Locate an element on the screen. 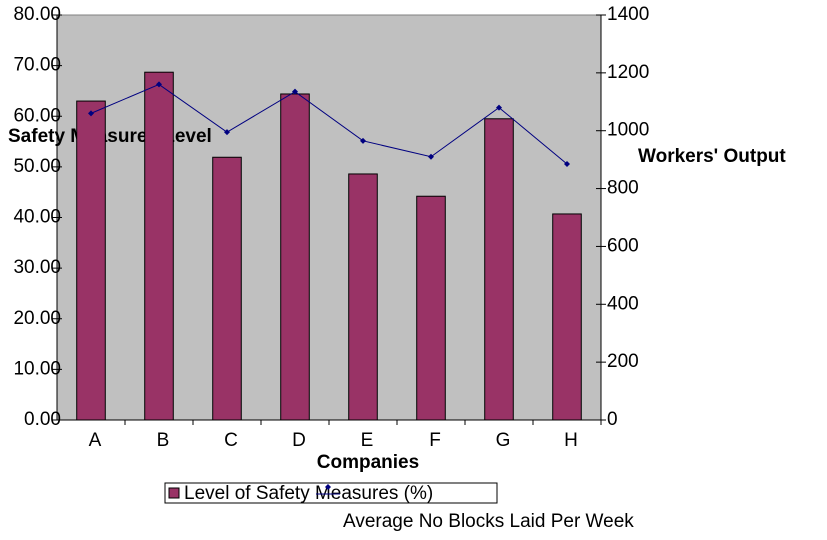  x-tick-label: H is located at coordinates (571, 440).